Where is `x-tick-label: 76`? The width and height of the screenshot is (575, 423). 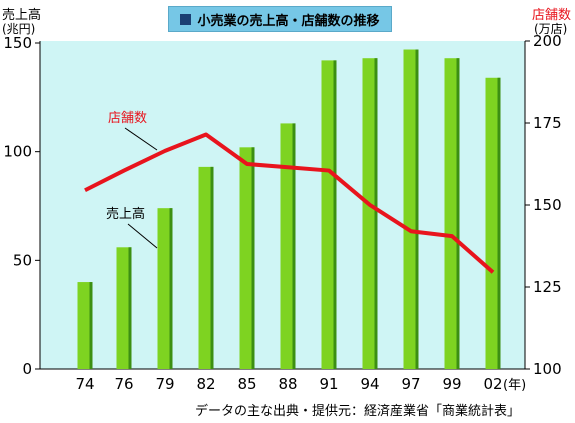 x-tick-label: 76 is located at coordinates (123, 384).